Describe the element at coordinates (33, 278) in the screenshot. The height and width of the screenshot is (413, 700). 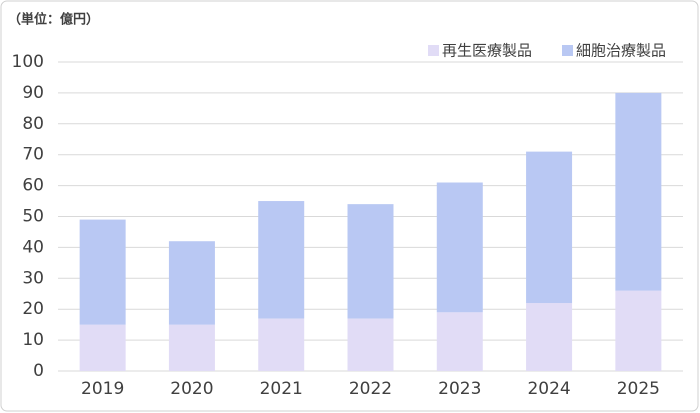
I see `y-tick-label: 30` at that location.